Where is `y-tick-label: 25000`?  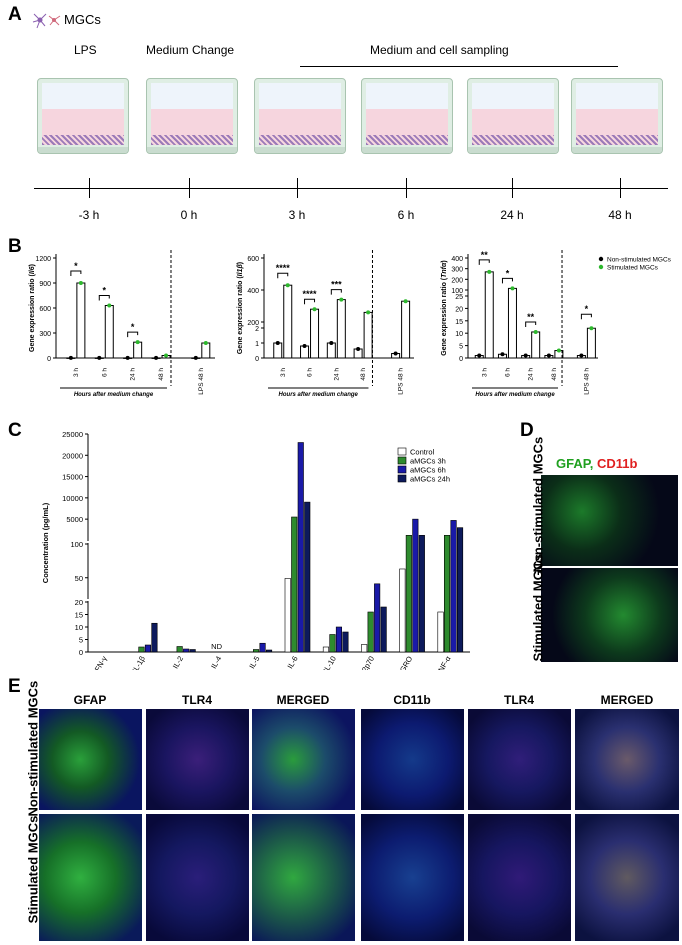
y-tick-label: 25000 is located at coordinates (72, 434).